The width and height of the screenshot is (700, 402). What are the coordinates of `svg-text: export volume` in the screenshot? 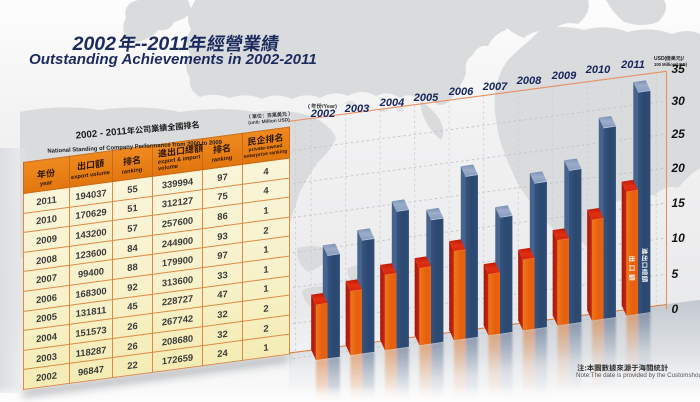 It's located at (90, 175).